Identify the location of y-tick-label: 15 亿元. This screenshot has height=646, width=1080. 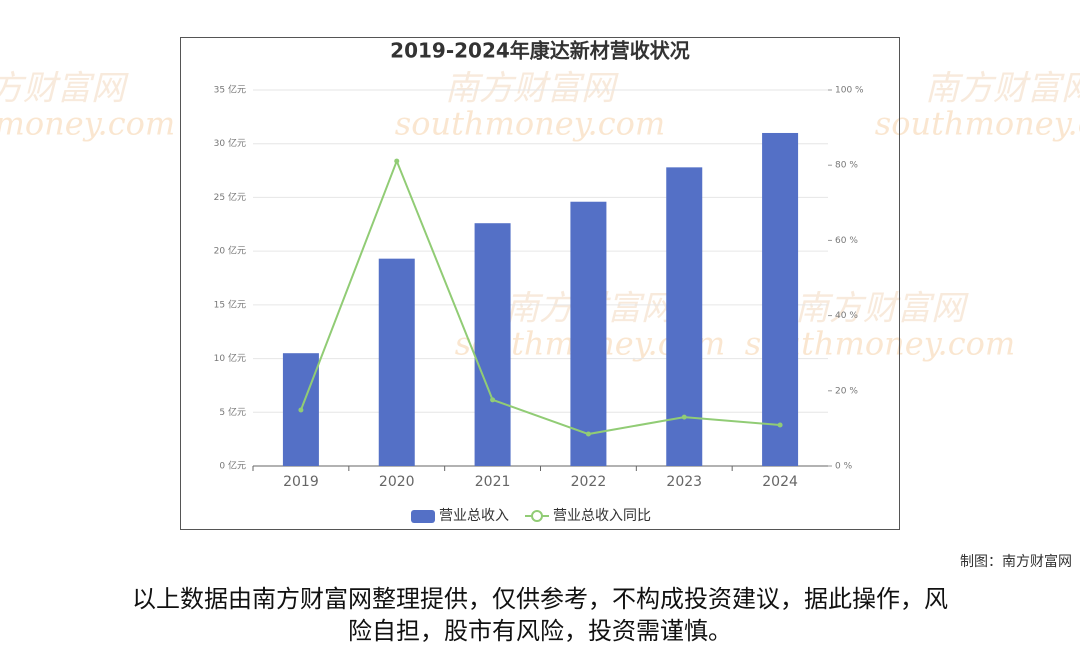
(230, 304).